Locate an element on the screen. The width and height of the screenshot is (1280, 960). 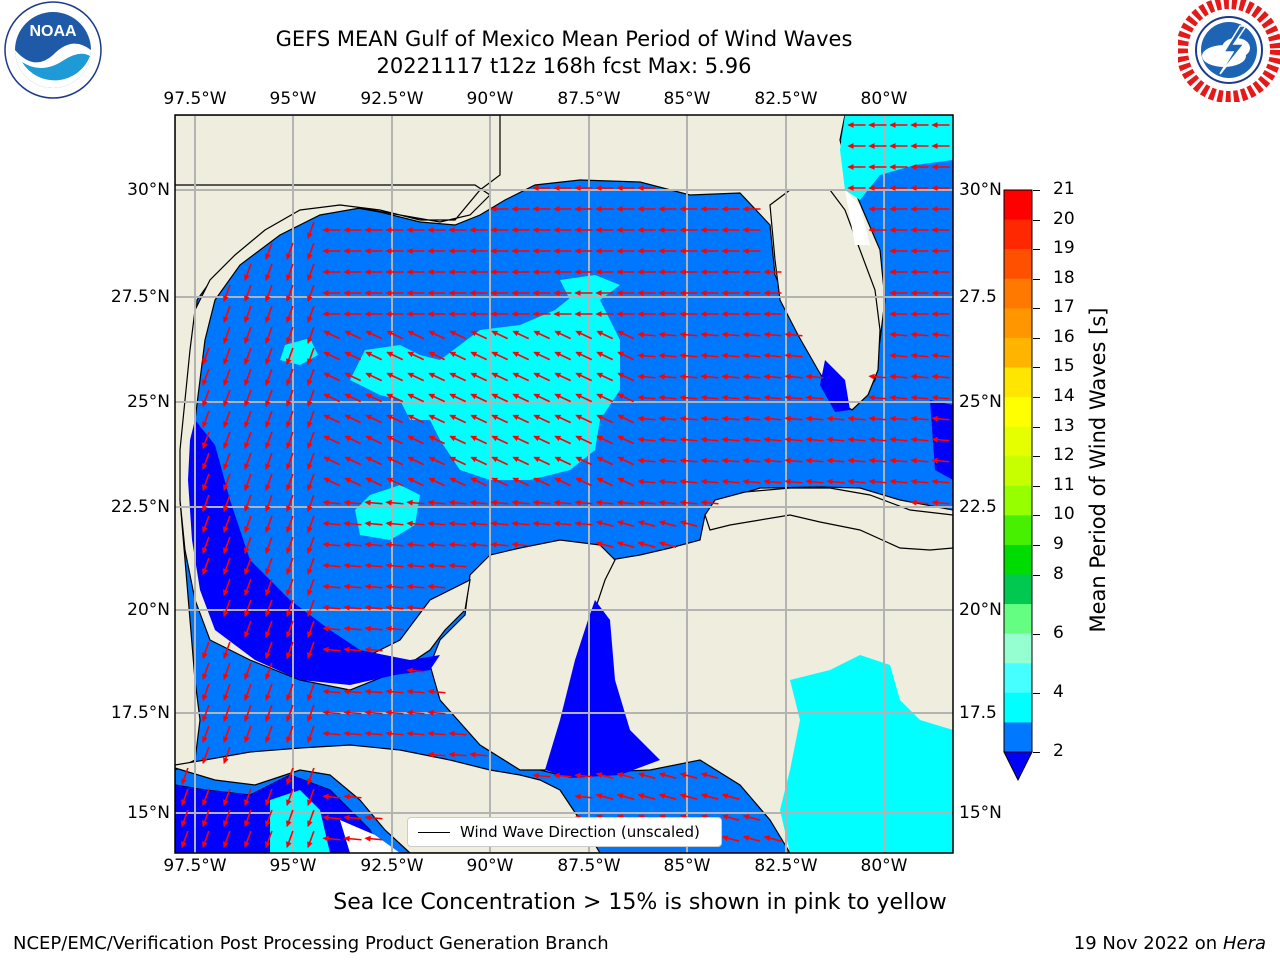
lat-label-left: 27.5°N is located at coordinates (140, 297).